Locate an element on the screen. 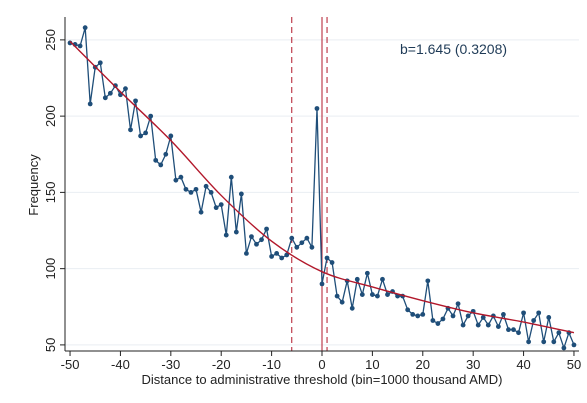 The height and width of the screenshot is (403, 587). x-tick-label: -40 is located at coordinates (120, 364).